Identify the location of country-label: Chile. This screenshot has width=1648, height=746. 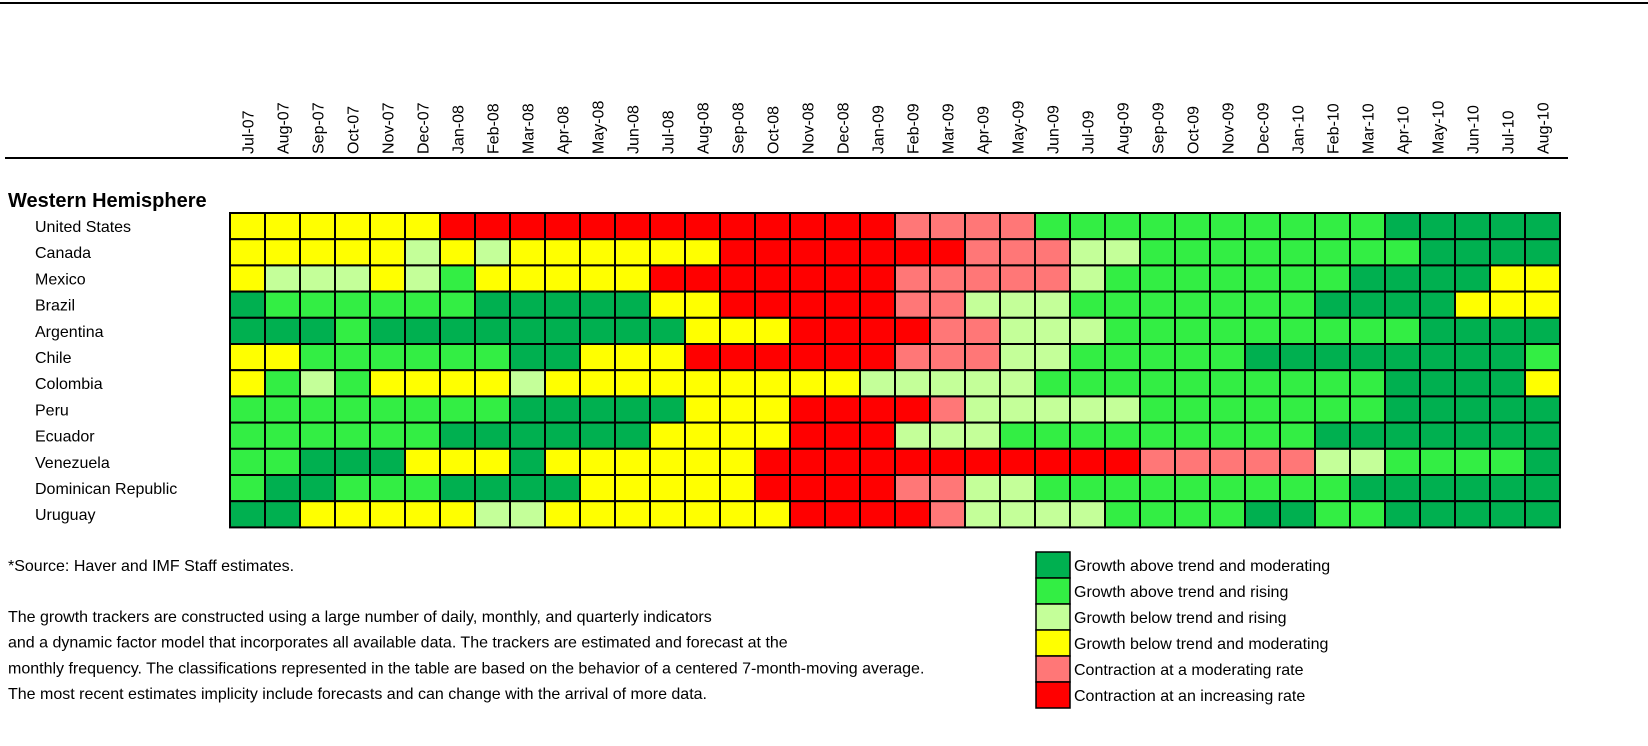
(53, 358).